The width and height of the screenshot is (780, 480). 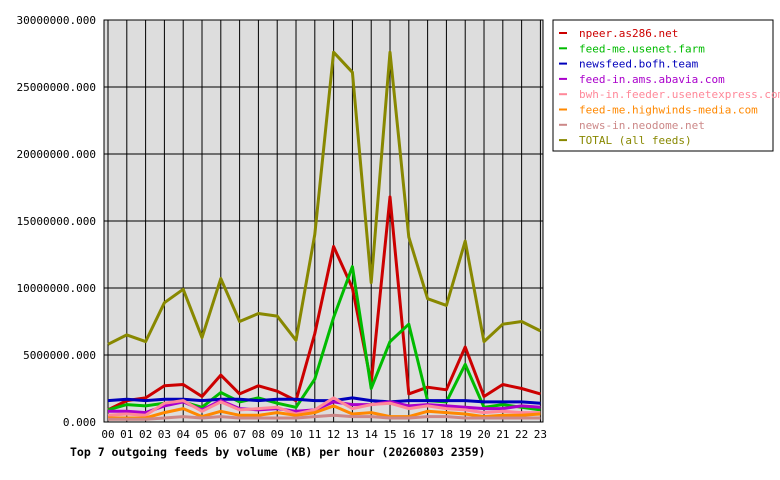 I want to click on x-tick-label: 22, so click(x=521, y=434).